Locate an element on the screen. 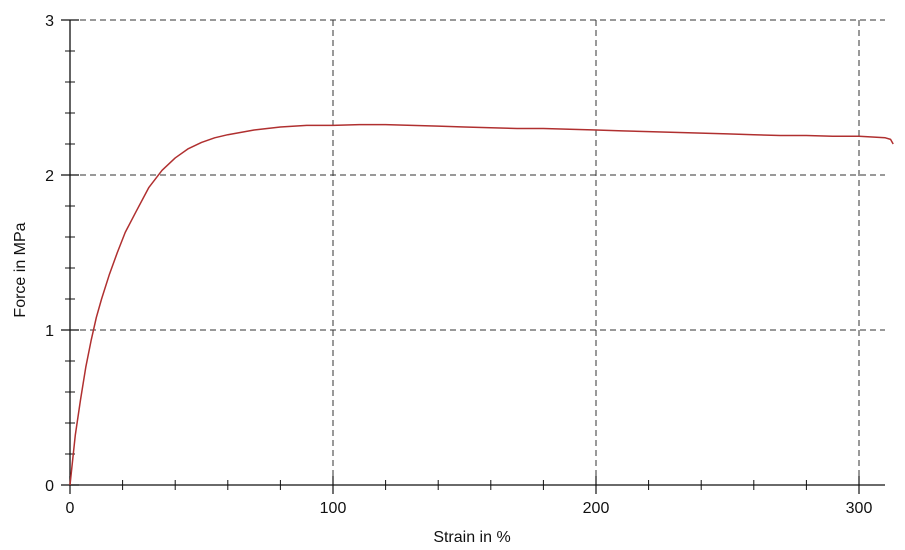 This screenshot has height=550, width=905. y-tick-label: 1 is located at coordinates (49, 331).